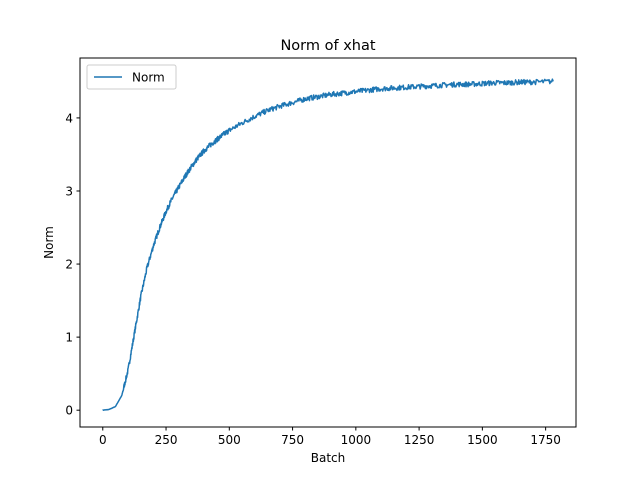 The width and height of the screenshot is (640, 480). What do you see at coordinates (482, 440) in the screenshot?
I see `x-tick-label: 1500` at bounding box center [482, 440].